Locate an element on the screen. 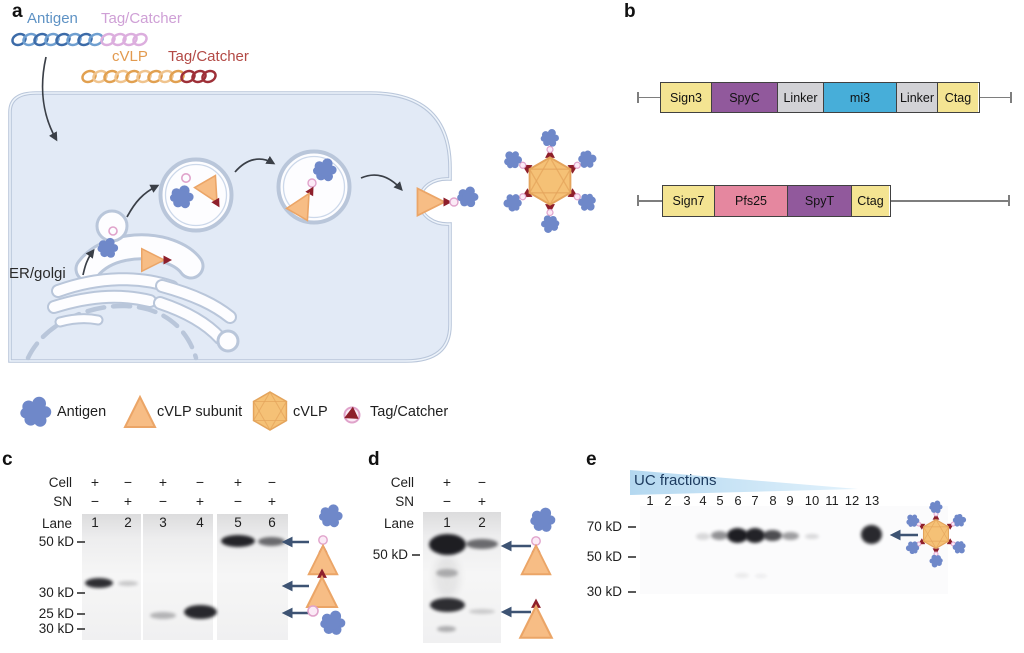 This screenshot has width=1024, height=653. band-d-lane1-smear is located at coordinates (447, 577).